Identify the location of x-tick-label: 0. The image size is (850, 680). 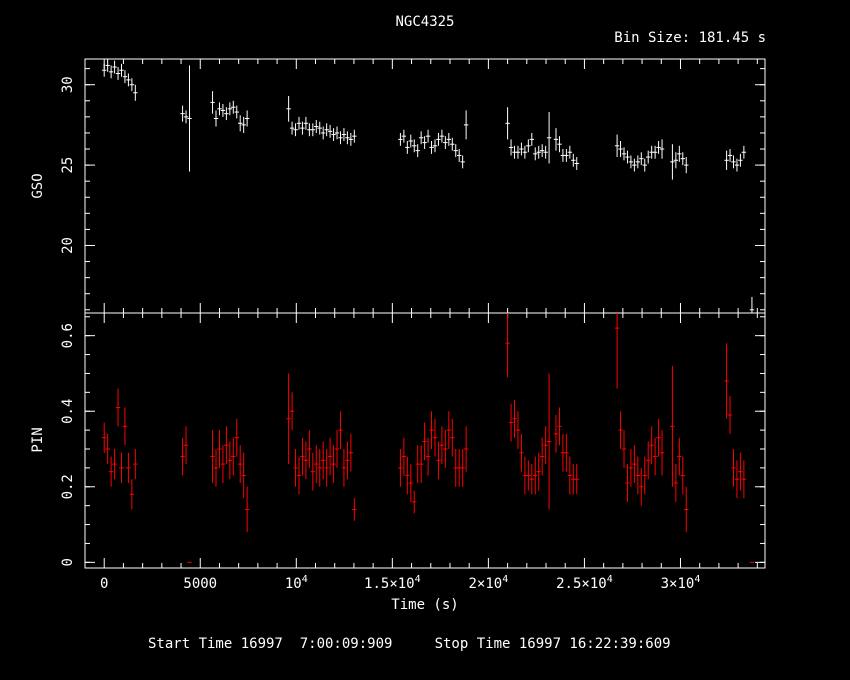
(104, 584).